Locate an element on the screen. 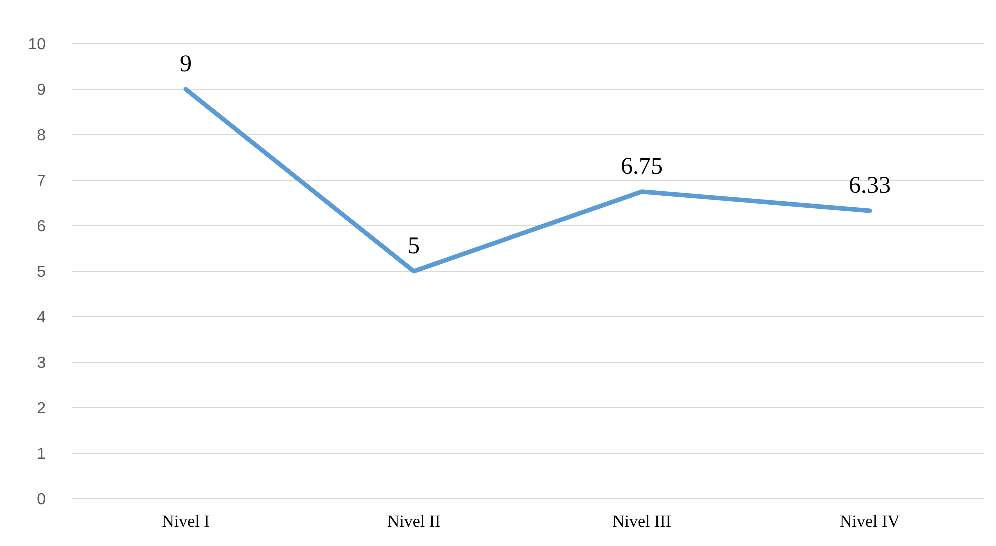 The image size is (996, 546). y-tick-label: 10 is located at coordinates (37, 45).